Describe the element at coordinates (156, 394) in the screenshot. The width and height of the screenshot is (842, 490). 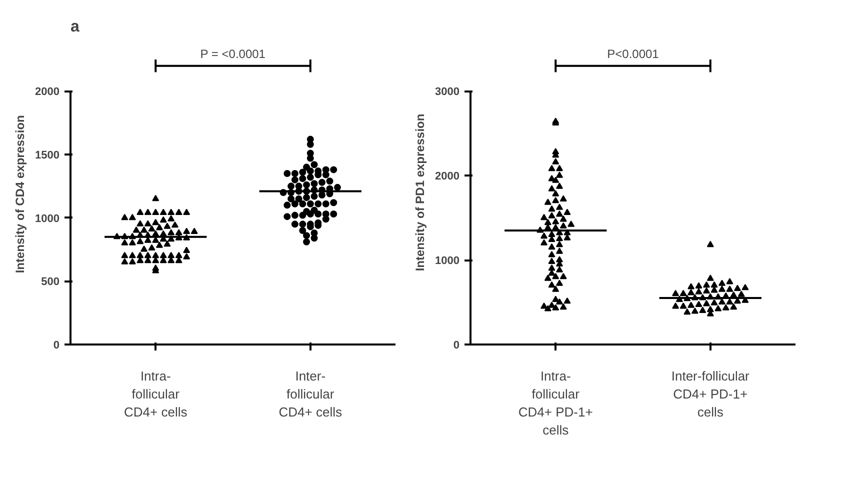
I see `x-tick-label: Intra- follicular CD4+ cells` at that location.